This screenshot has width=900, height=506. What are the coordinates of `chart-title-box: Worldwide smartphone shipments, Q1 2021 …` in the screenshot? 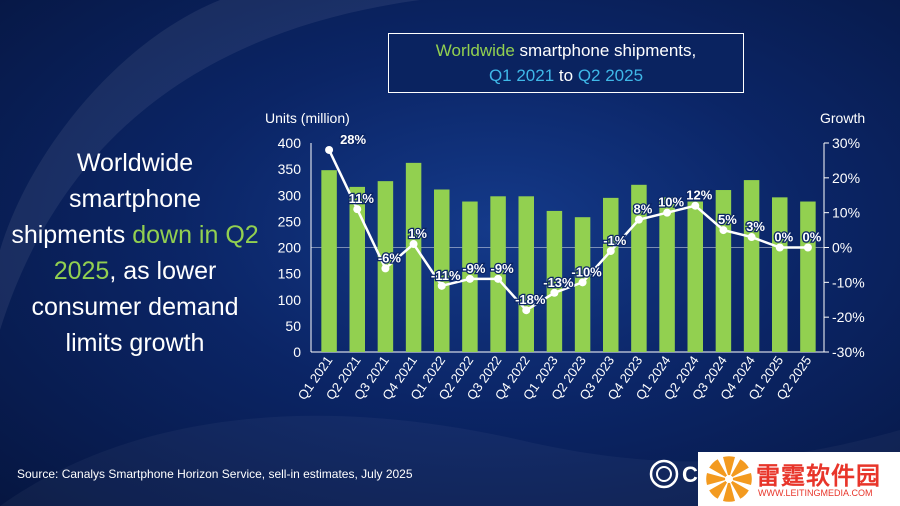 It's located at (566, 63).